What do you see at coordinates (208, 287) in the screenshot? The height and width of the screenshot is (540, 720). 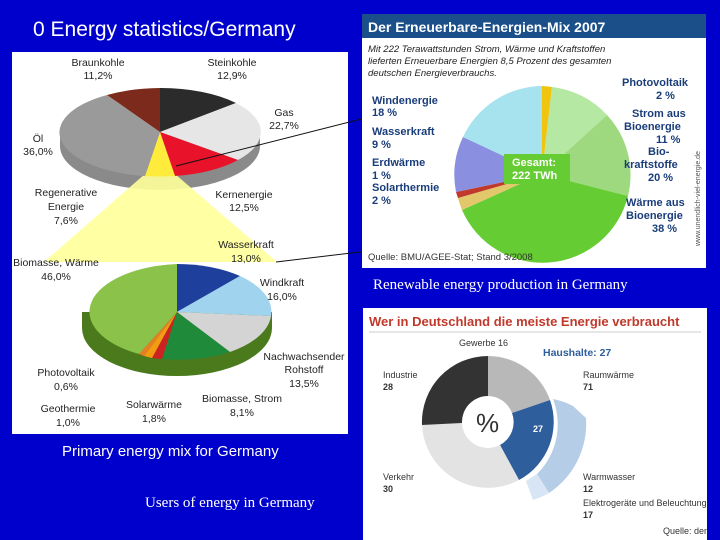 I see `bottom-slice-wasserkraft` at bounding box center [208, 287].